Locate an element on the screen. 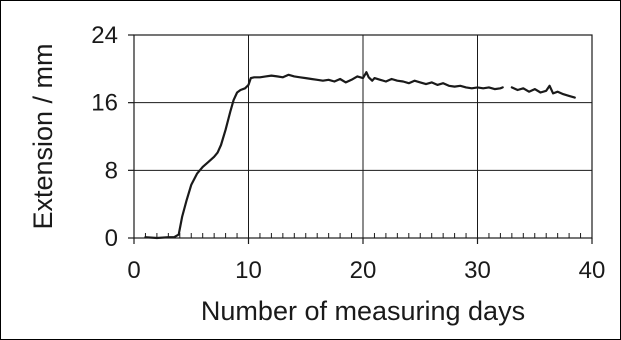 This screenshot has height=340, width=621. x-tick-label-20: 20 is located at coordinates (363, 270).